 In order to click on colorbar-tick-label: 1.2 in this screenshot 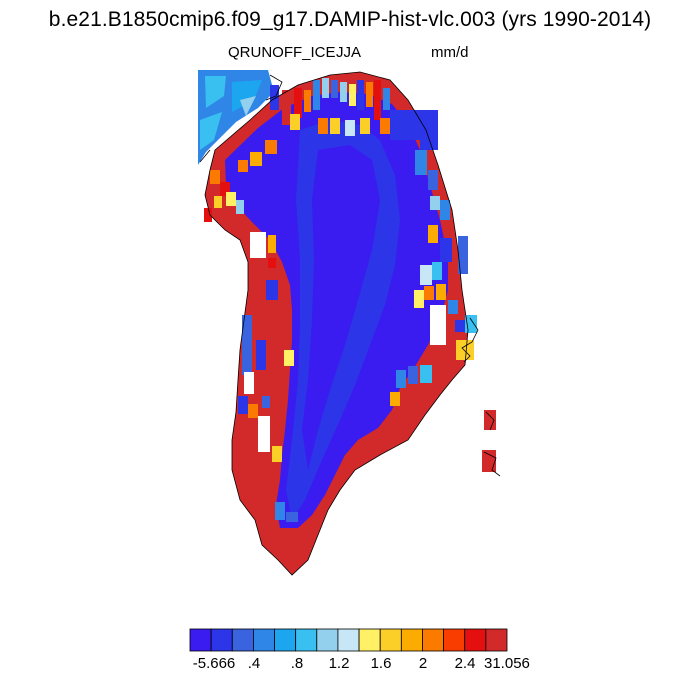, I will do `click(339, 663)`.